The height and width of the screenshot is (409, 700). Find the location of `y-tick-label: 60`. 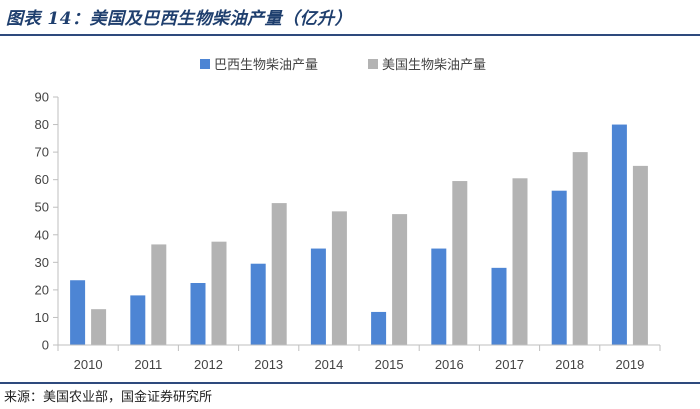

y-tick-label: 60 is located at coordinates (42, 179).